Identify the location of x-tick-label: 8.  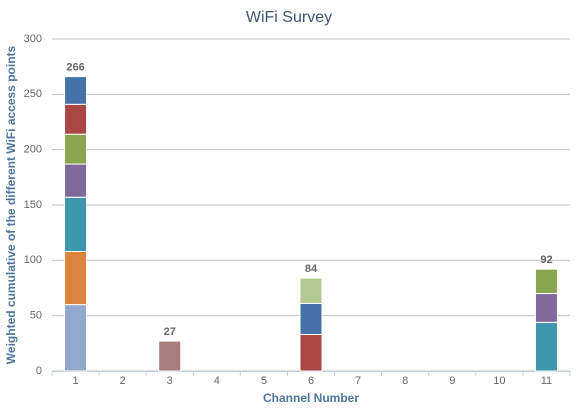
(405, 381).